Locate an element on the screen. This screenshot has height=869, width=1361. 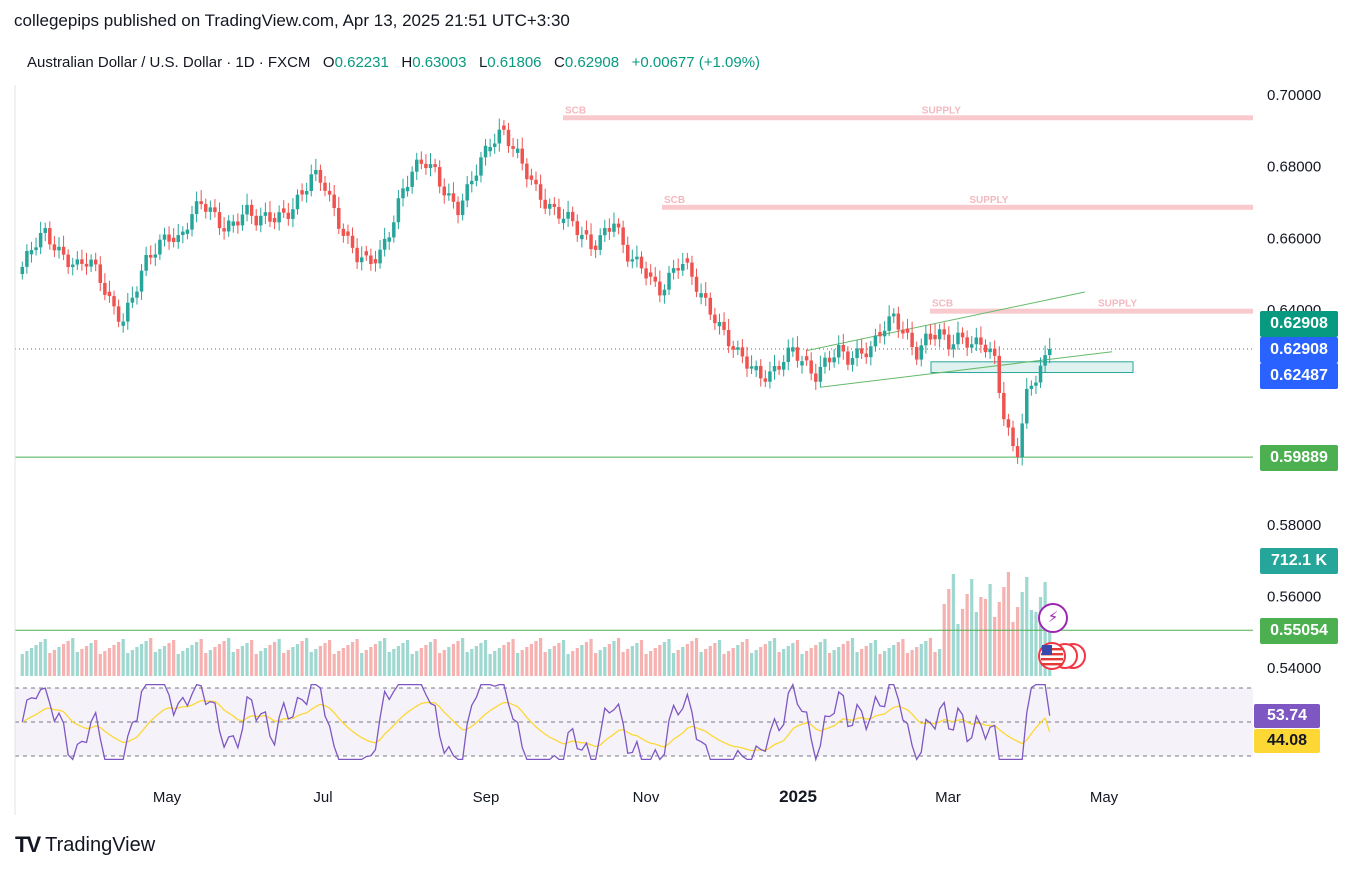
x-axis-tick: Nov is located at coordinates (646, 797).